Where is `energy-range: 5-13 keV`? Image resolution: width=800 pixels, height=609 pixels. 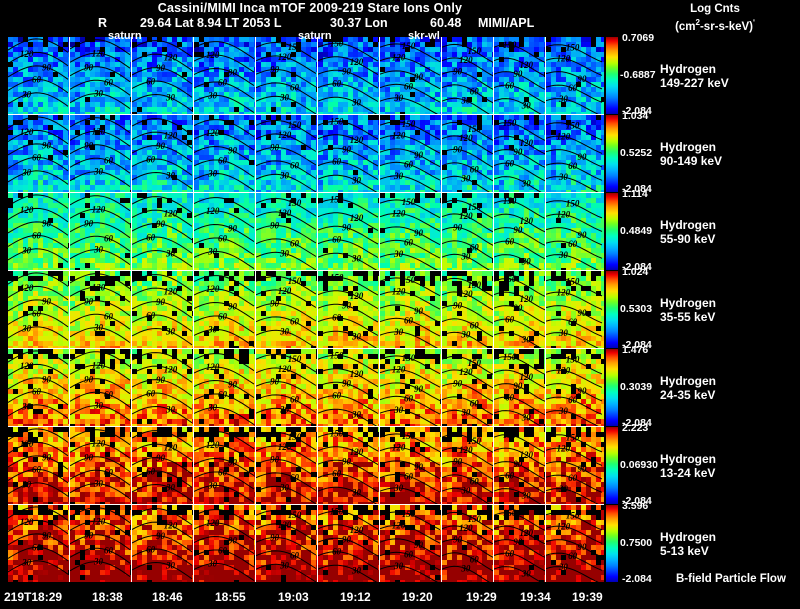 energy-range: 5-13 keV is located at coordinates (688, 551).